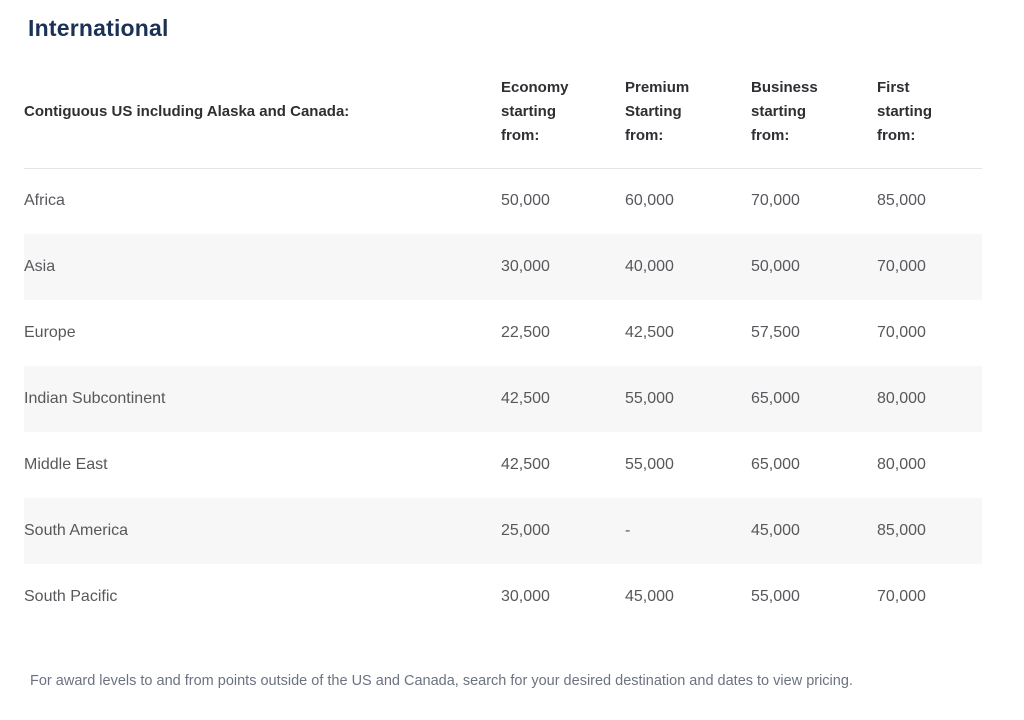 This screenshot has height=720, width=1024. What do you see at coordinates (50, 332) in the screenshot?
I see `region-label: Europe` at bounding box center [50, 332].